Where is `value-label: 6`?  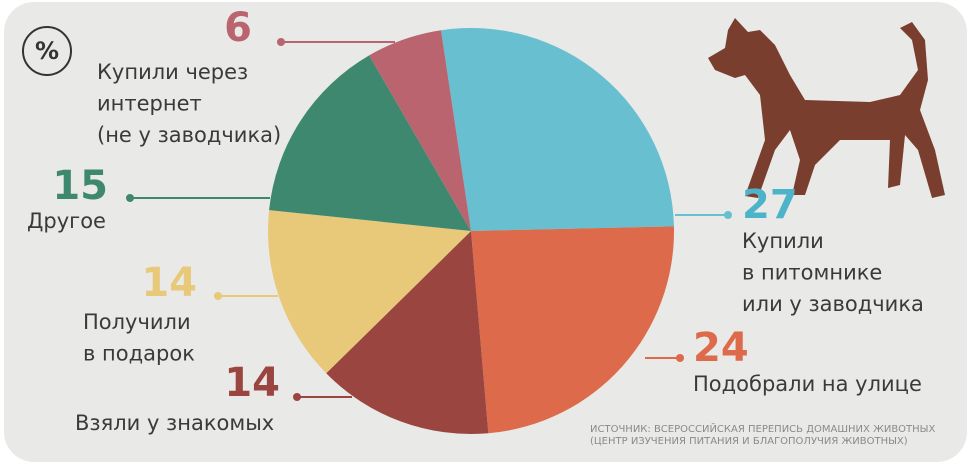
value-label: 6 is located at coordinates (238, 28).